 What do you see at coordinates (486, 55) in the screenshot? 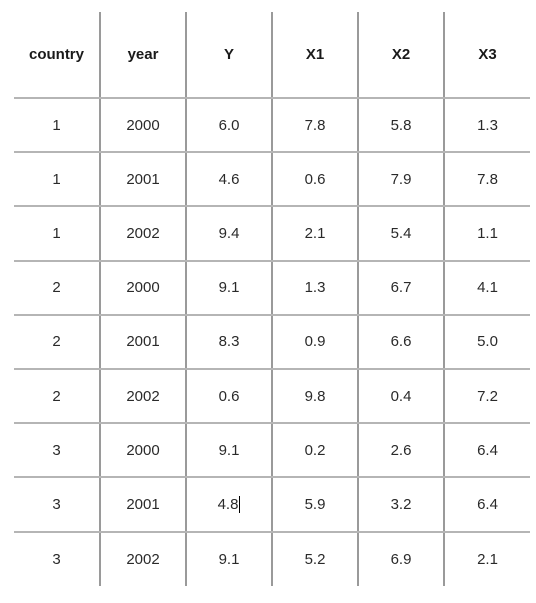
I see `column-header-x3: X3` at bounding box center [486, 55].